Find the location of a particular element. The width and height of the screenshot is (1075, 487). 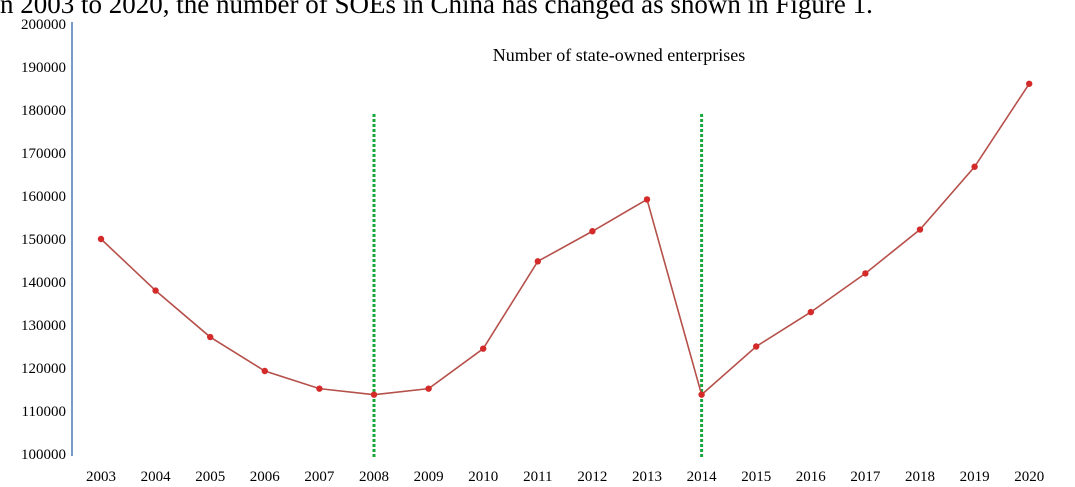

y-tick-label: 170000 is located at coordinates (43, 154).